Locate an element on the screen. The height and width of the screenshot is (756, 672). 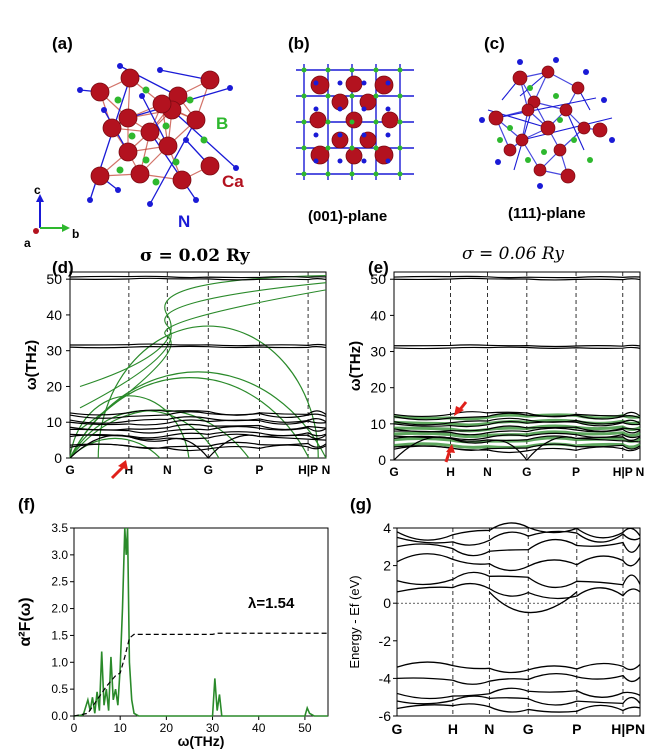
sigma-title-d: σ = 0.02 Ry is located at coordinates (195, 256).